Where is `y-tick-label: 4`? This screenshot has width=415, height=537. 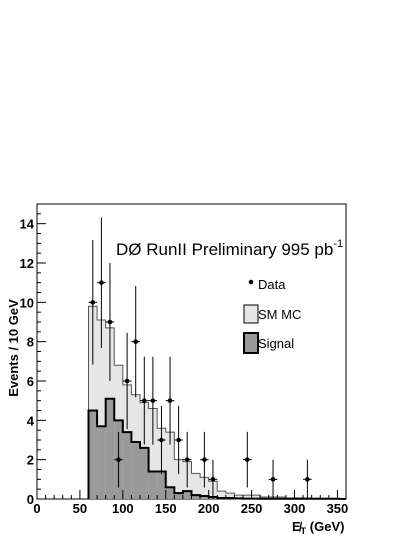
y-tick-label: 4 is located at coordinates (31, 420).